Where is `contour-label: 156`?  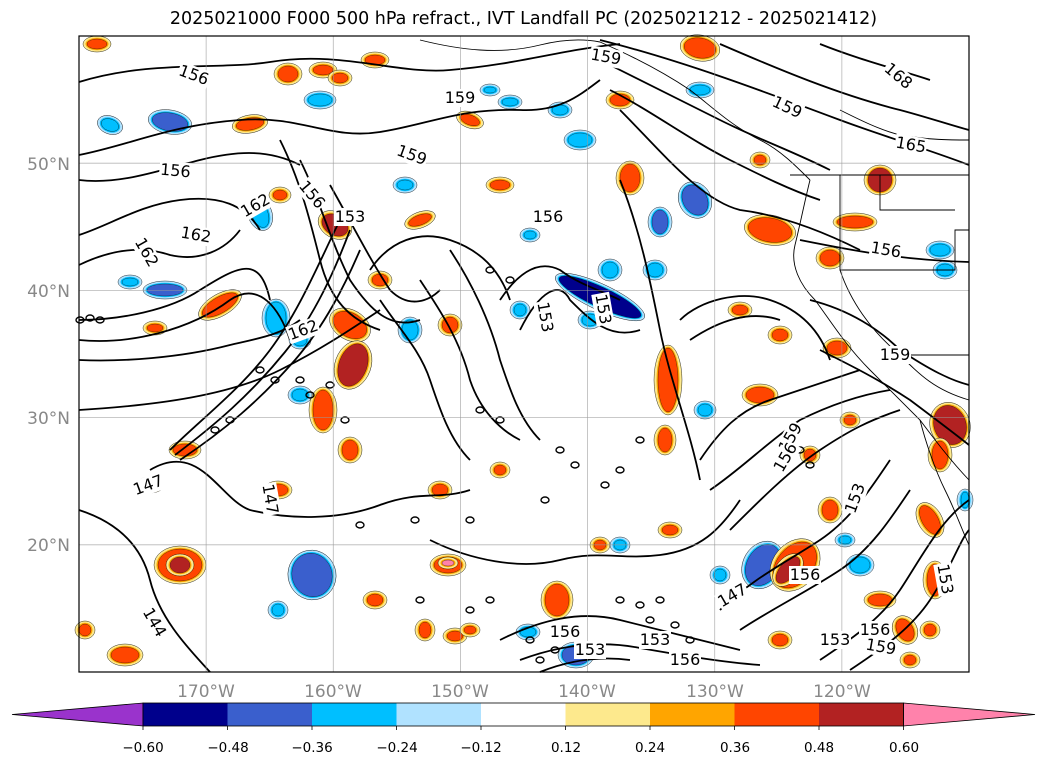 contour-label: 156 is located at coordinates (685, 659).